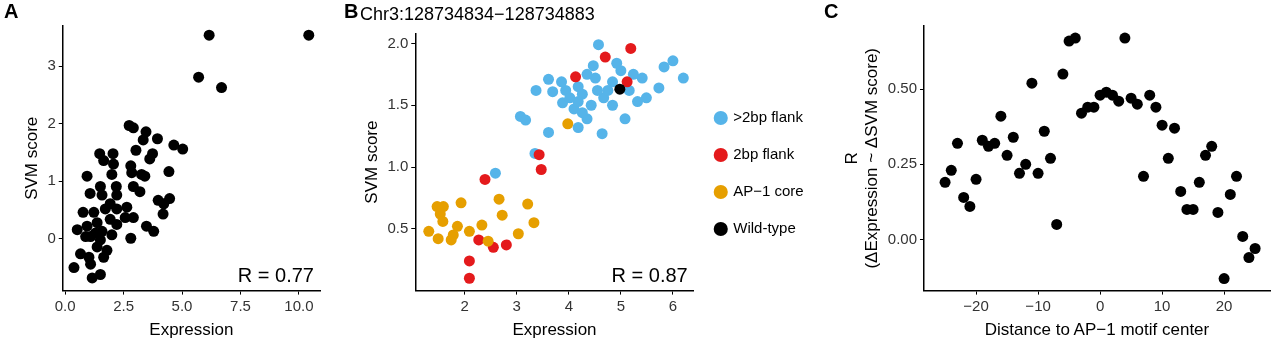 This screenshot has width=1280, height=345. I want to click on y-axis-title: R (ΔExpression ~ ΔSVM score), so click(861, 158).